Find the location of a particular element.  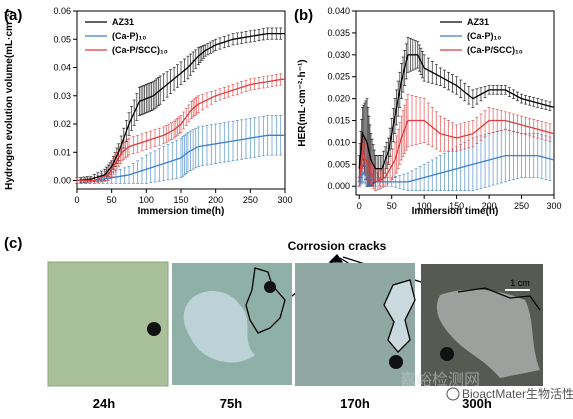

chart-a-ylabel: Hydrogen evolution volume(mL·cm⁻²) is located at coordinates (9, 100).